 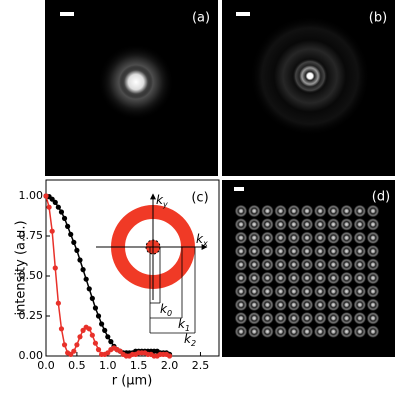 What do you see at coordinates (139, 365) in the screenshot?
I see `x-tick-label: 1.5` at bounding box center [139, 365].